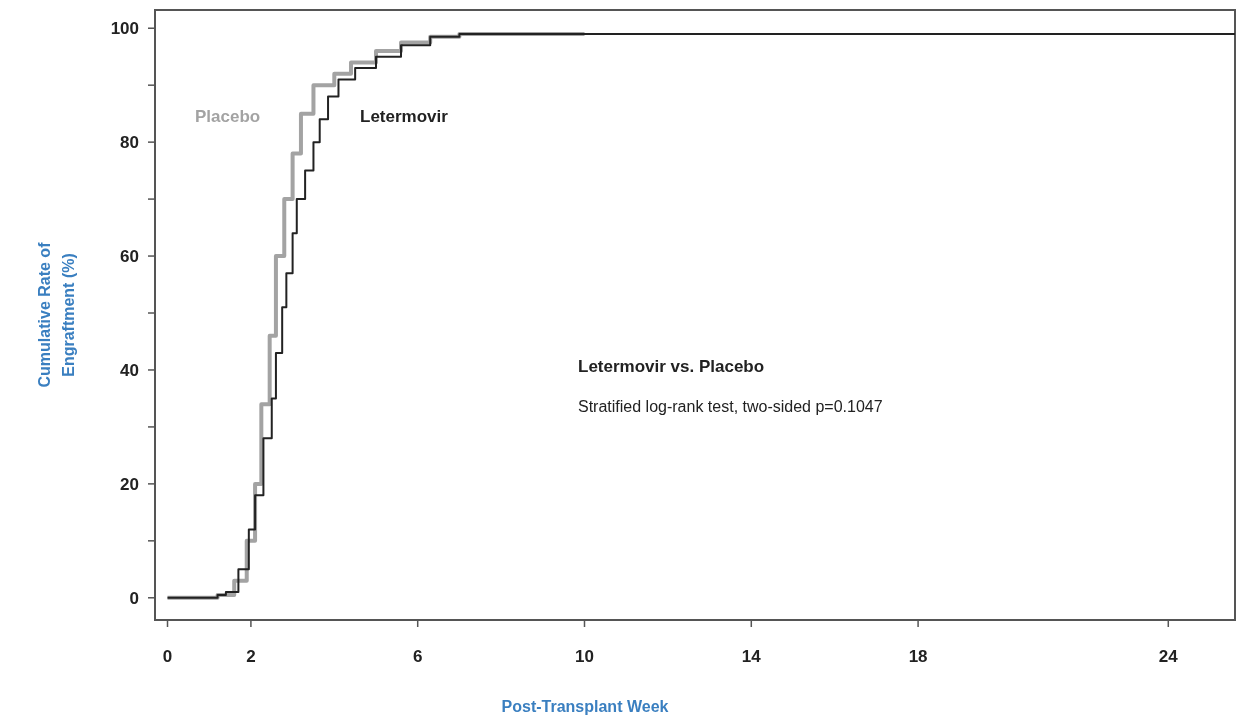 The image size is (1237, 726). Describe the element at coordinates (671, 366) in the screenshot. I see `annotation: Letermovir vs. Placebo` at that location.